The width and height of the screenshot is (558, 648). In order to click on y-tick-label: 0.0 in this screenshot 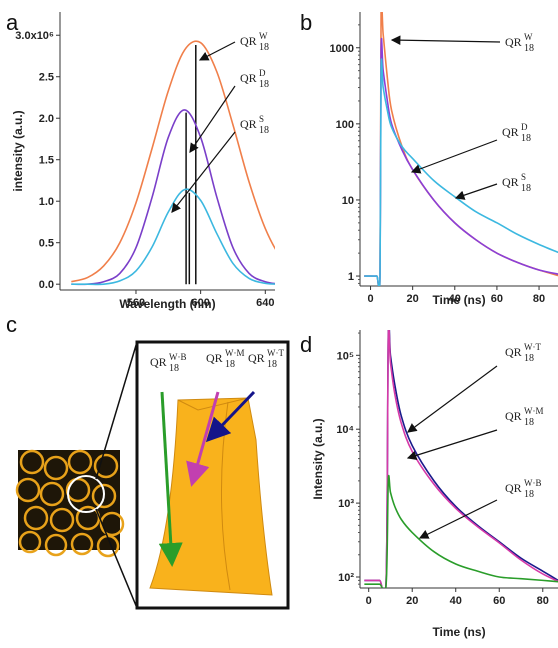, I will do `click(46, 285)`.